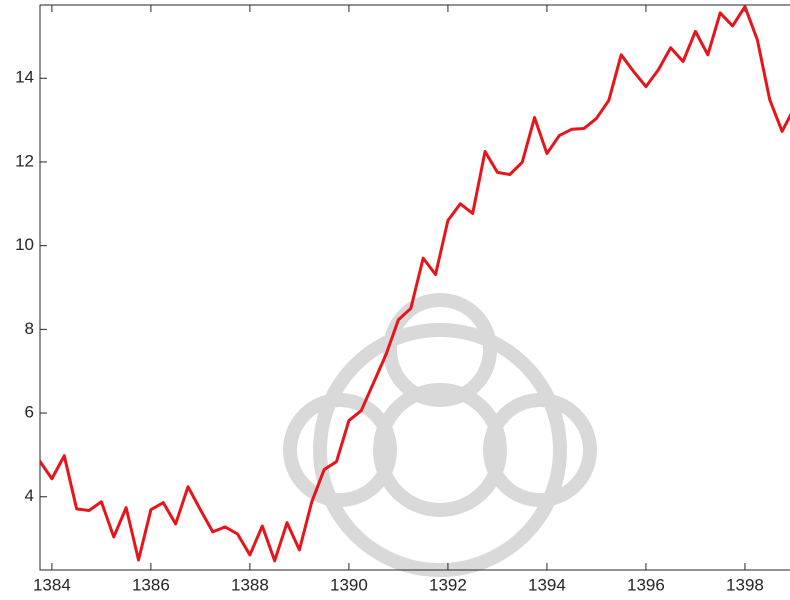  I want to click on y-tick-label: 10, so click(24, 244).